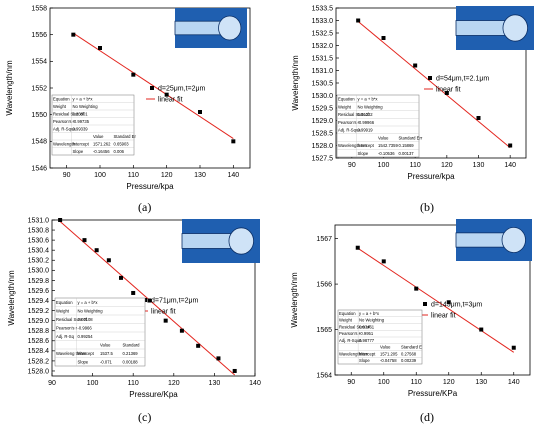 This screenshot has height=429, width=550. Describe the element at coordinates (323, 71) in the screenshot. I see `y-tick-label: 1531.0` at that location.